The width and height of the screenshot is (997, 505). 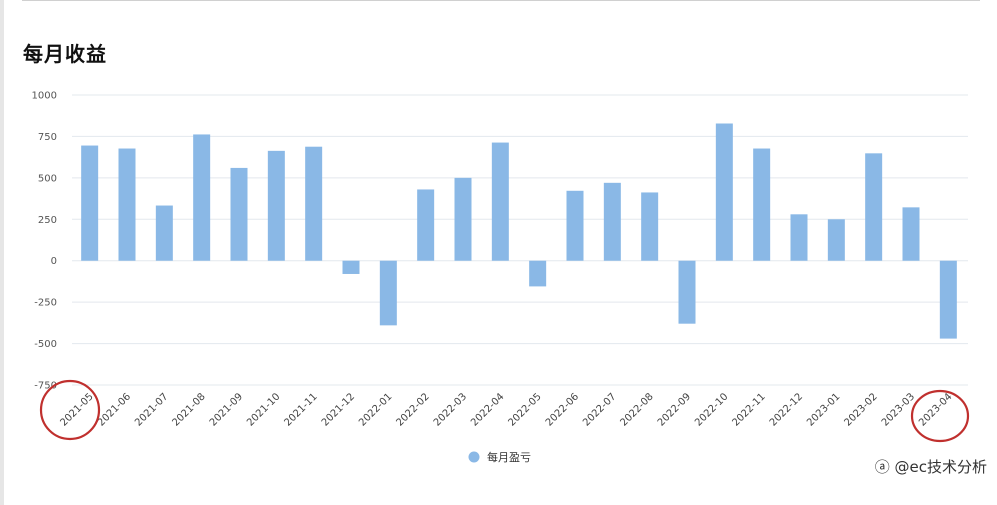 I want to click on x-tick-label: 2022-02, so click(x=412, y=409).